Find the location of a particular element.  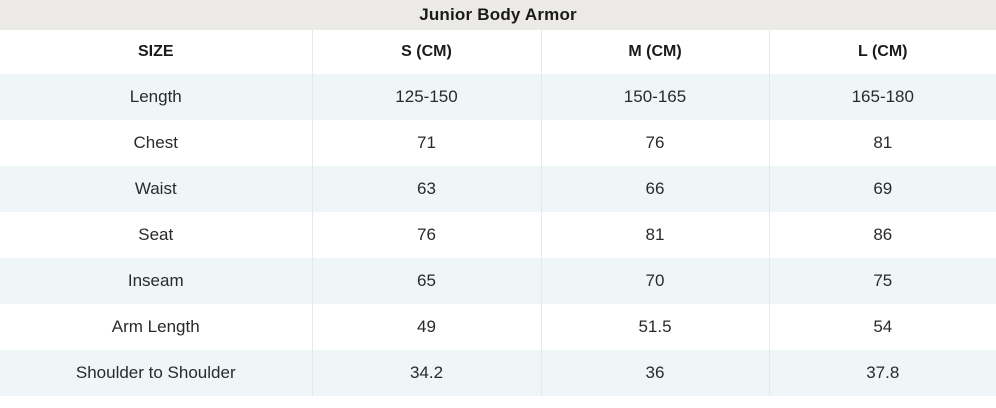

cell-medium: 66 is located at coordinates (654, 189).